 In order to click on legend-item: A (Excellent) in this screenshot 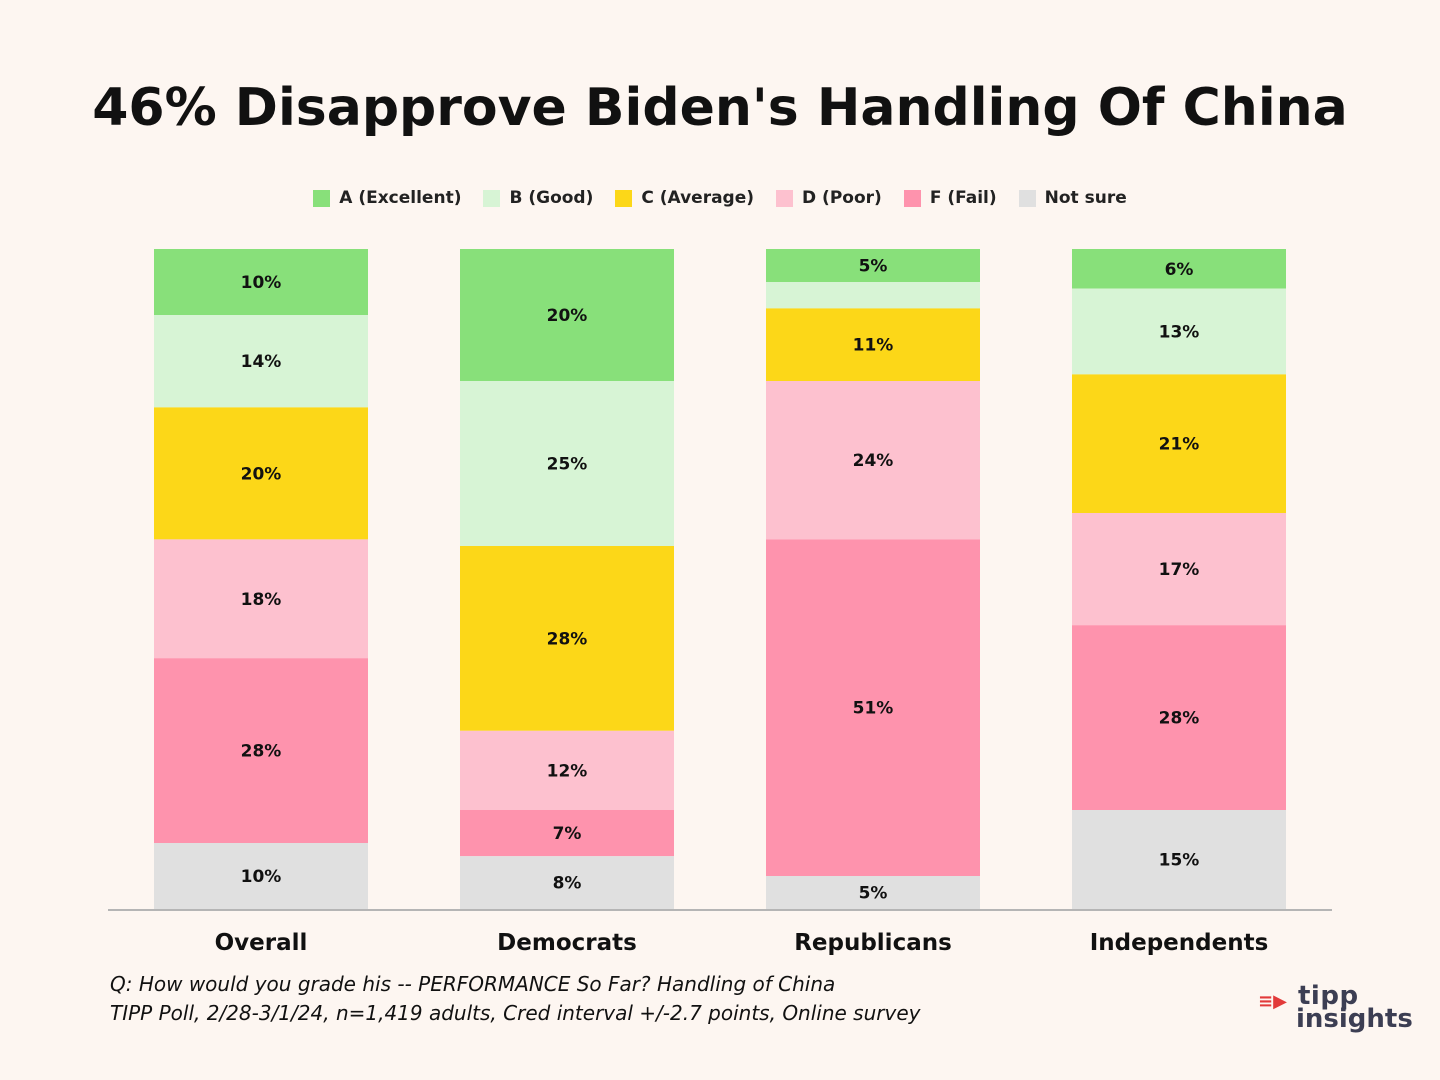, I will do `click(387, 198)`.